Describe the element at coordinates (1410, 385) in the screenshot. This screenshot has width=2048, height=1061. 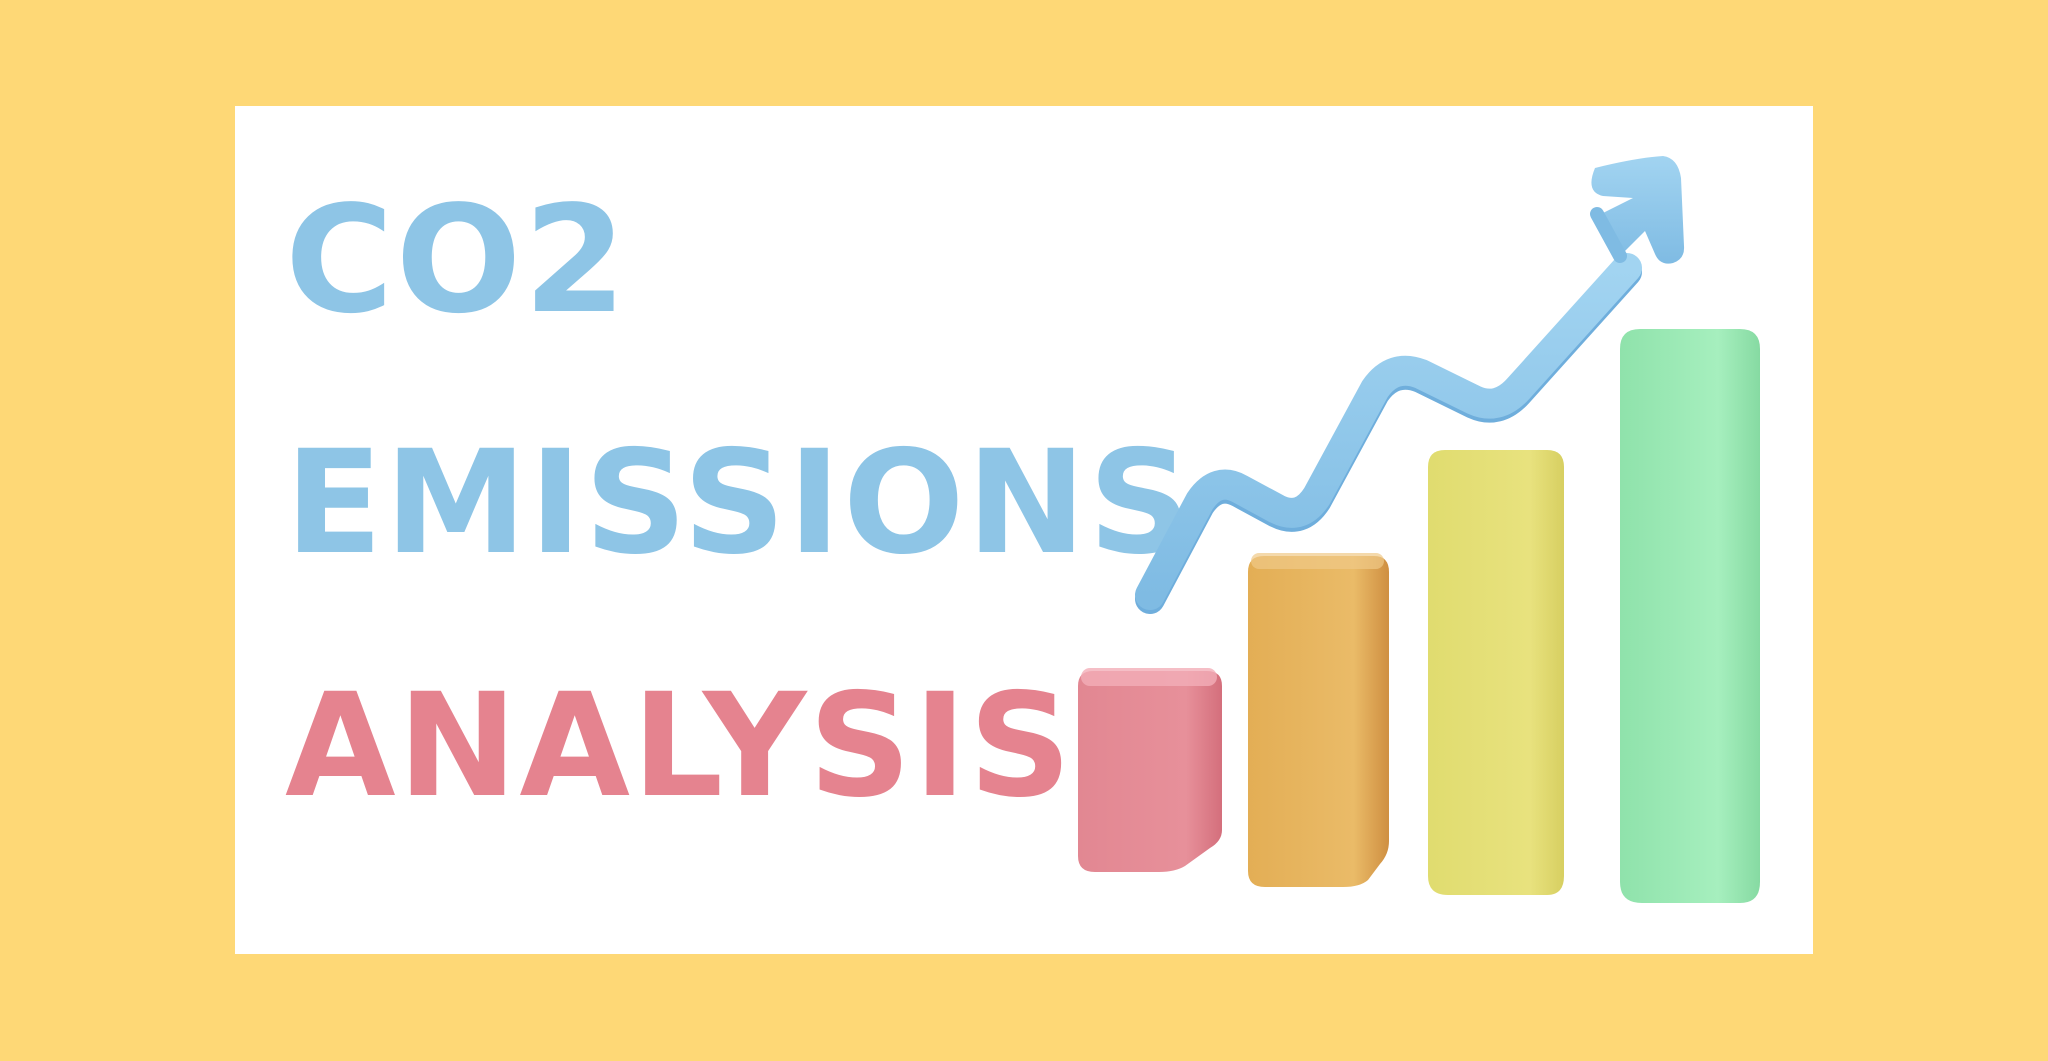
I see `trend-up-arrow-icon` at that location.